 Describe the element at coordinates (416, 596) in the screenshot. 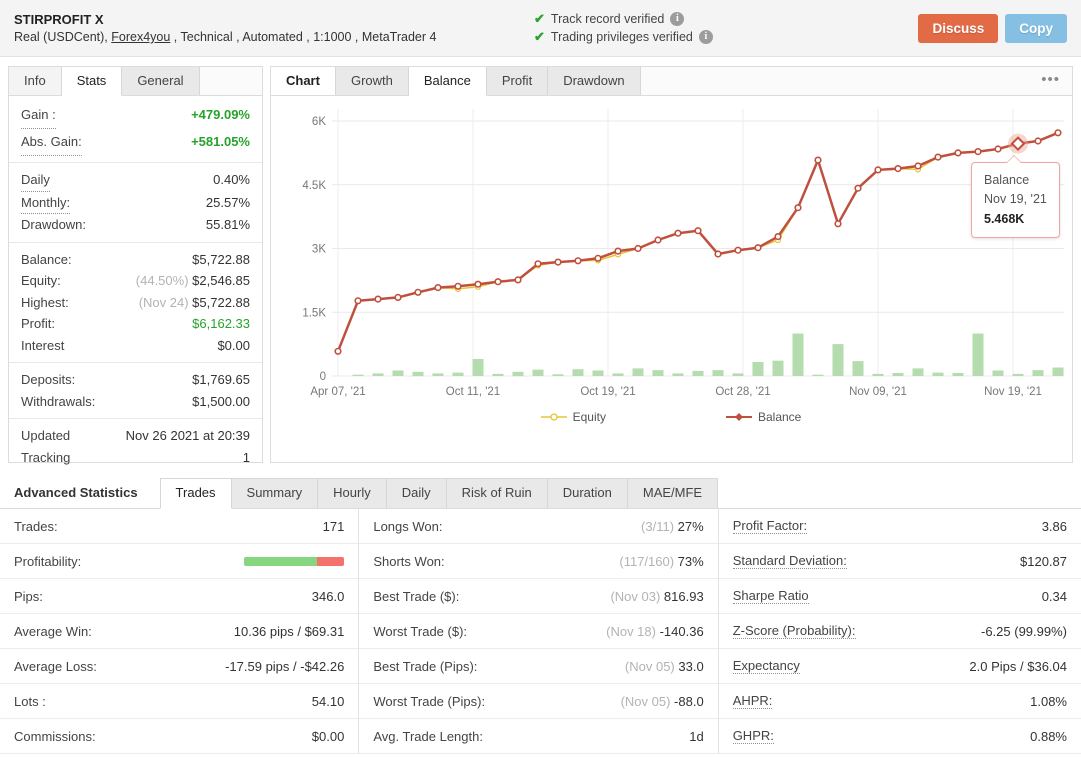

I see `stat-label: Best Trade ($):` at that location.